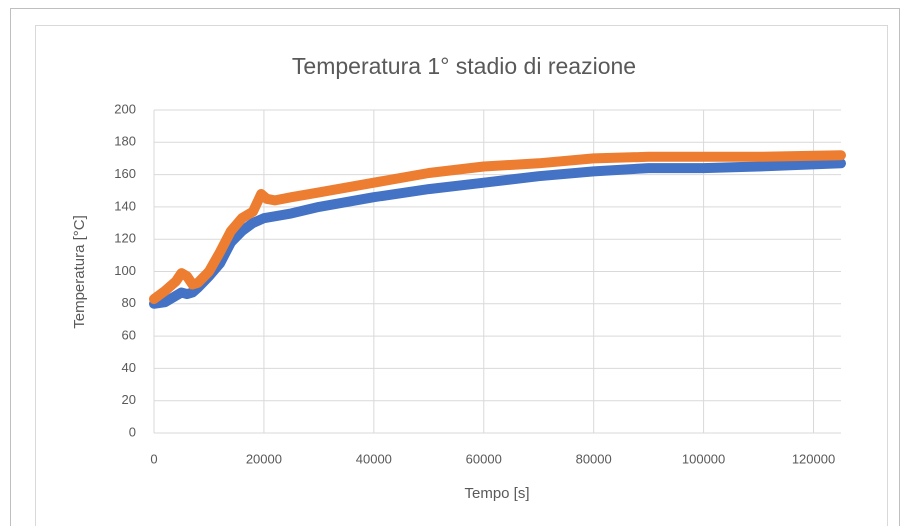 This screenshot has height=526, width=910. Describe the element at coordinates (125, 238) in the screenshot. I see `y-tick-label: 120` at that location.